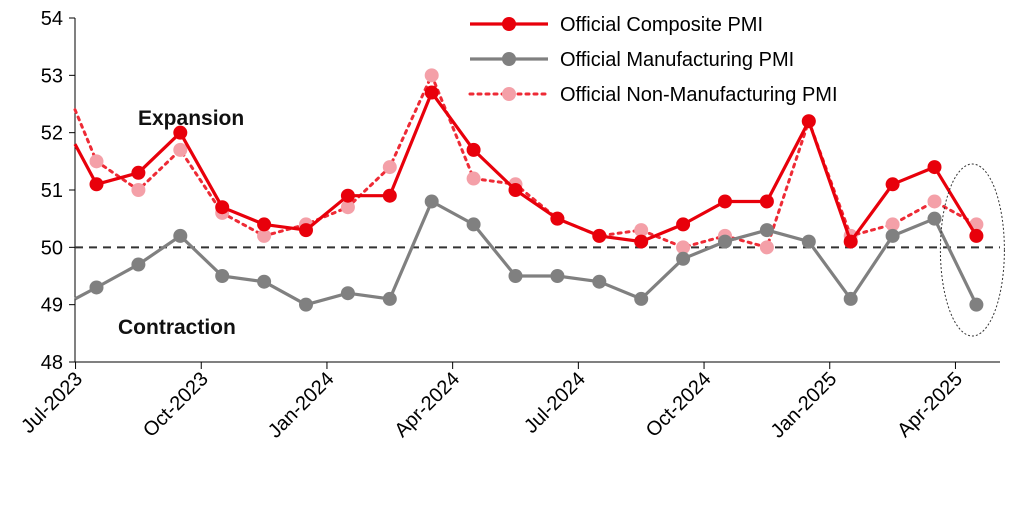  What do you see at coordinates (191, 118) in the screenshot?
I see `annotation-expansion: Expansion` at bounding box center [191, 118].